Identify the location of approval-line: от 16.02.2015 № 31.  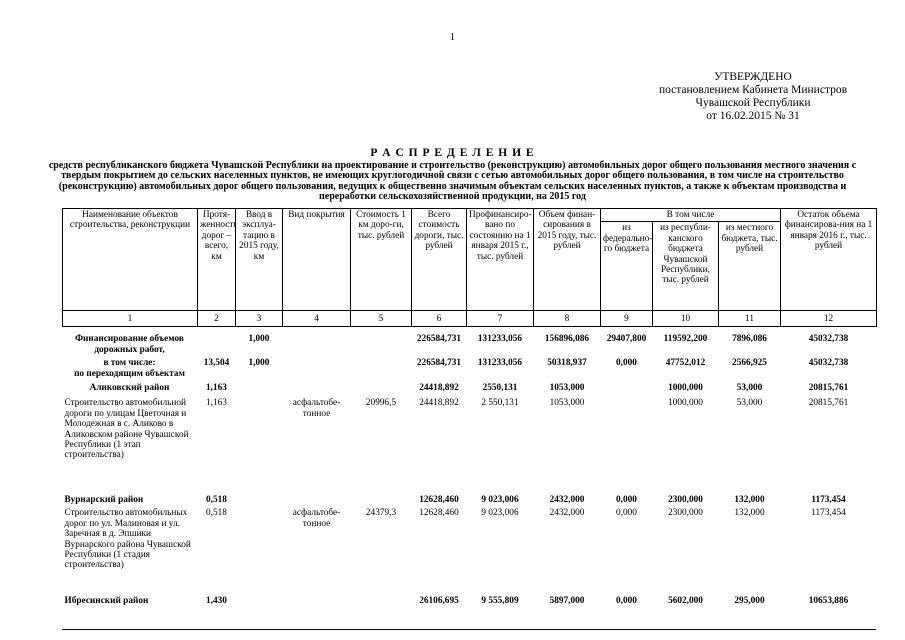
(753, 116).